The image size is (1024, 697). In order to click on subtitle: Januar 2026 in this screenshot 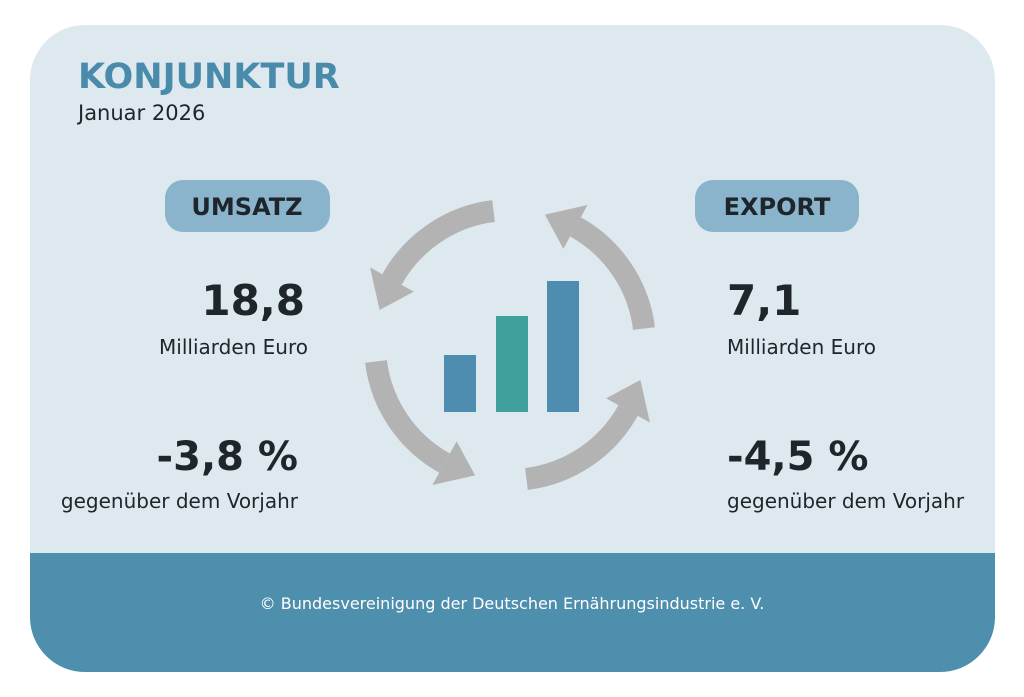, I will do `click(140, 113)`.